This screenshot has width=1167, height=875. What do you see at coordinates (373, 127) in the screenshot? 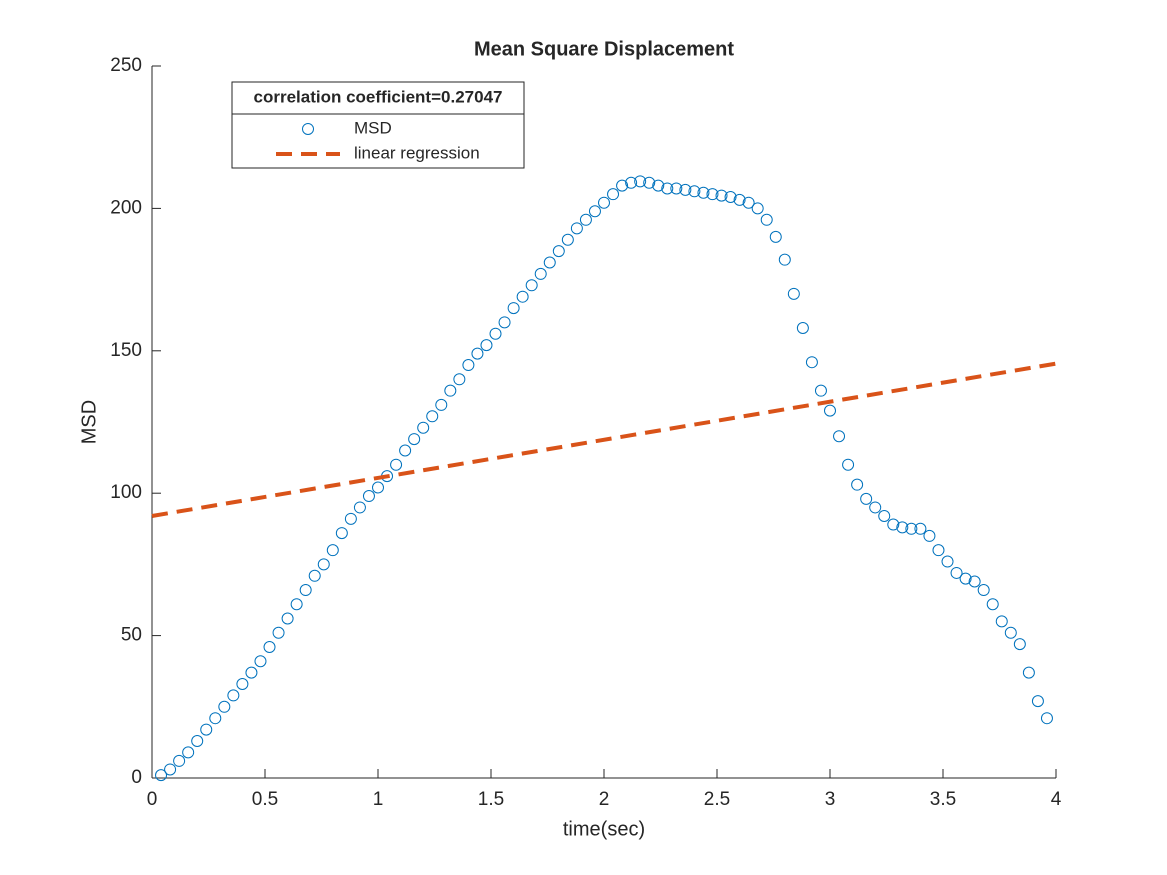
I see `legend-label: MSD` at bounding box center [373, 127].